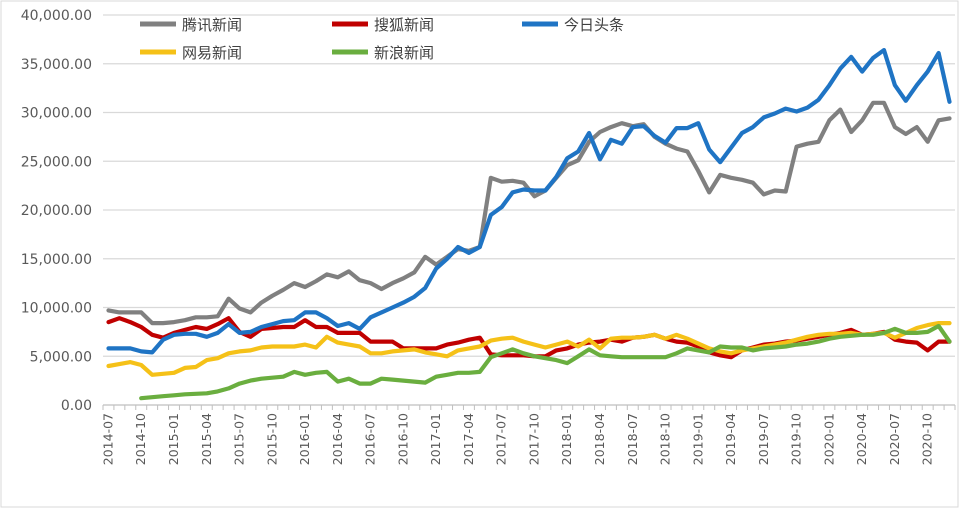  Describe the element at coordinates (594, 25) in the screenshot. I see `legend-label: 今日头条` at that location.